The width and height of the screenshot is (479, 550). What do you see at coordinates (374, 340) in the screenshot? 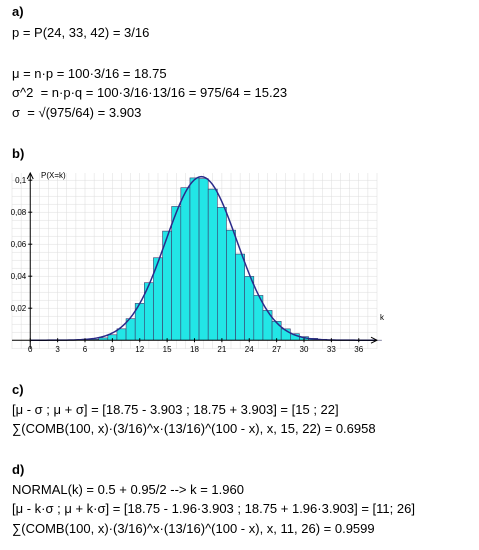
I see `x-axis-arrow` at bounding box center [374, 340].